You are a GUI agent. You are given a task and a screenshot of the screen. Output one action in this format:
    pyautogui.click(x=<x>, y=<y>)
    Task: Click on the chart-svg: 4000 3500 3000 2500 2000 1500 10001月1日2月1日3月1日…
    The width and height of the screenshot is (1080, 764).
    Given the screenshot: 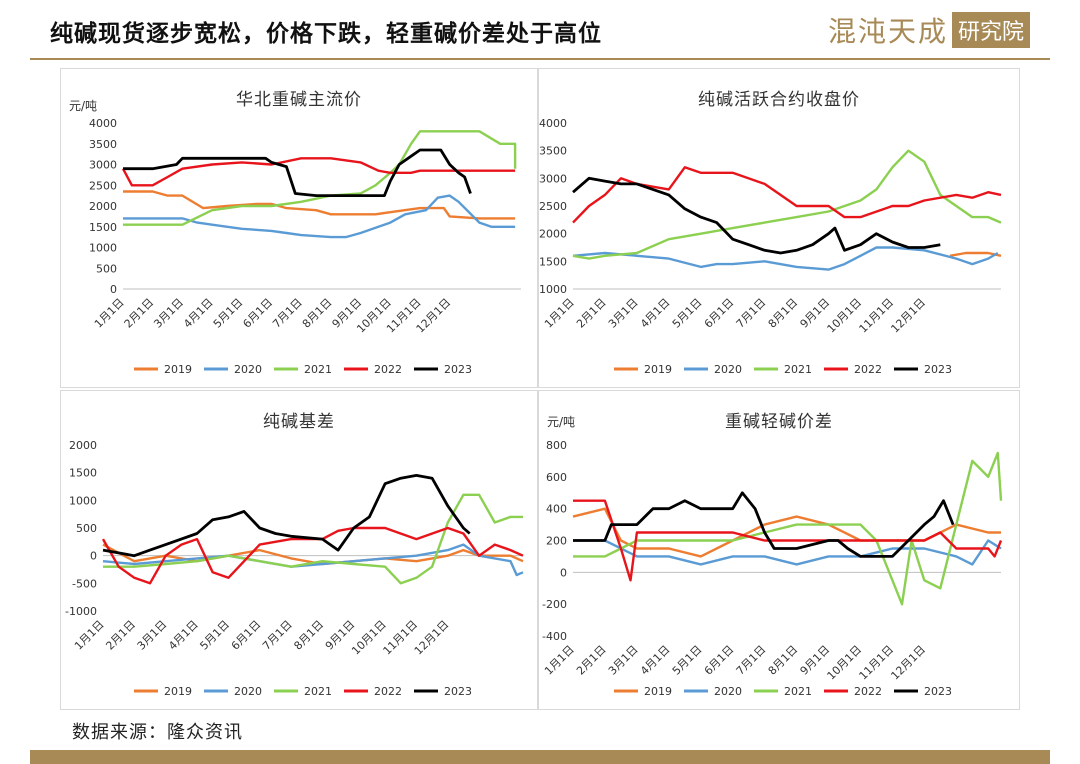 What is the action you would take?
    pyautogui.click(x=770, y=246)
    